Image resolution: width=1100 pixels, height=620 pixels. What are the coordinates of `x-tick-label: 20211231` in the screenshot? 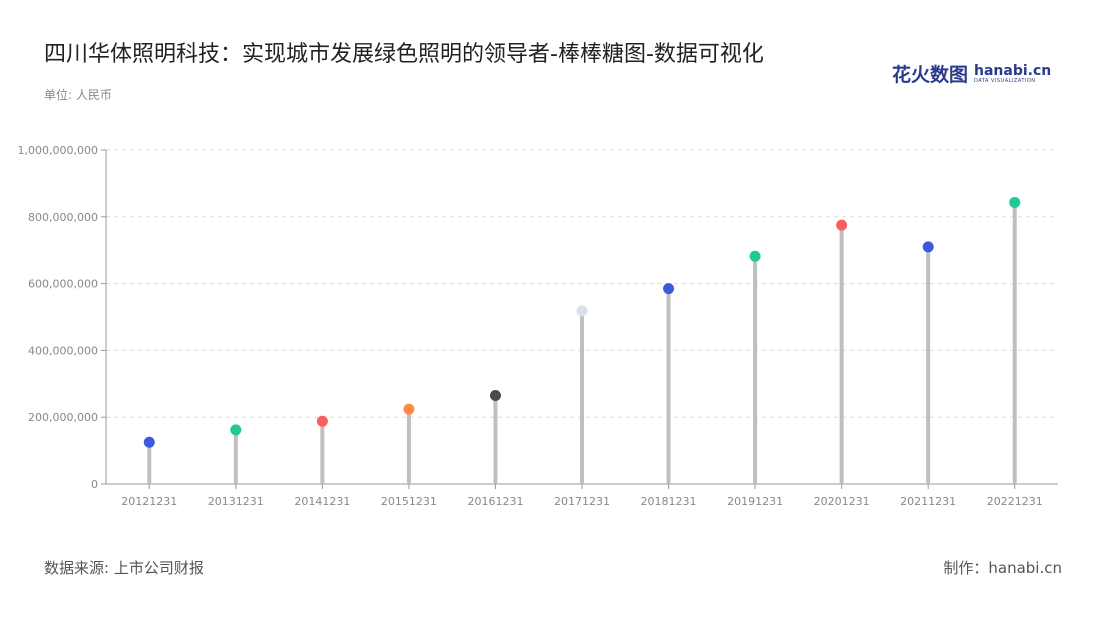 It's located at (928, 501).